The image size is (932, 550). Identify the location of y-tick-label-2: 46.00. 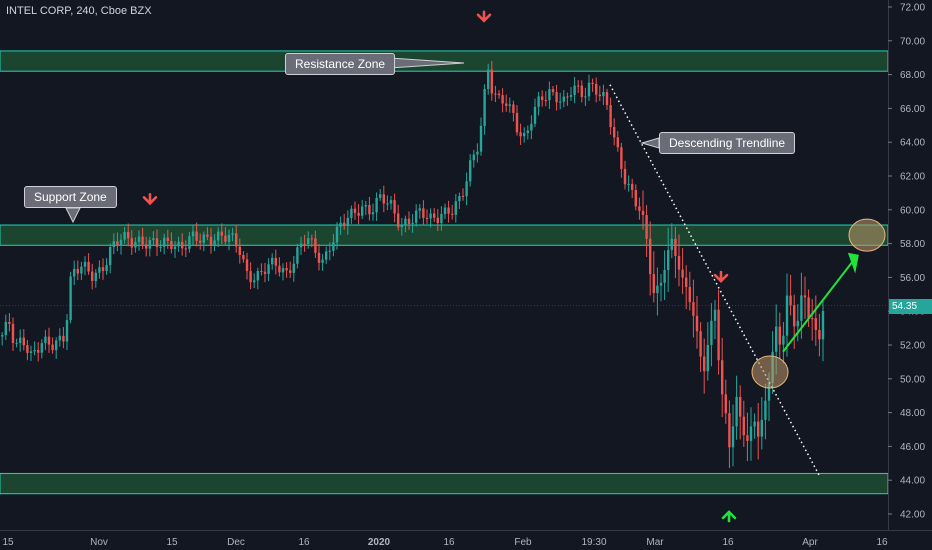
(912, 447).